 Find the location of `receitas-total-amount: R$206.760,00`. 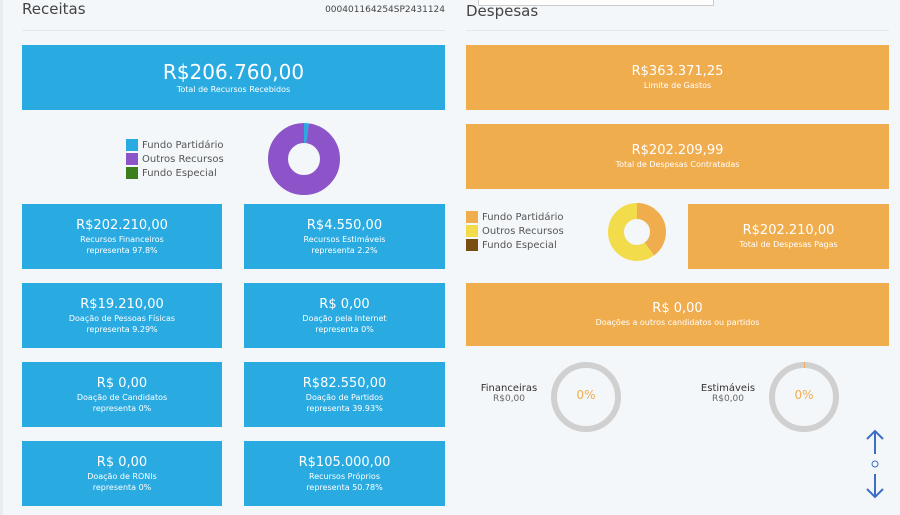

receitas-total-amount: R$206.760,00 is located at coordinates (233, 72).